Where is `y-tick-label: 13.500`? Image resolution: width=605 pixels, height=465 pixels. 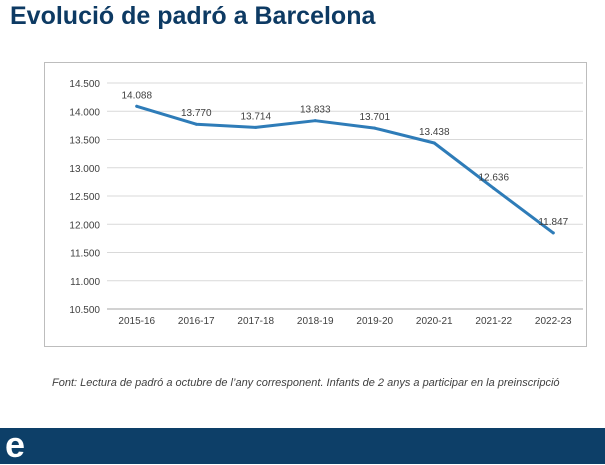
y-tick-label: 13.500 is located at coordinates (84, 141).